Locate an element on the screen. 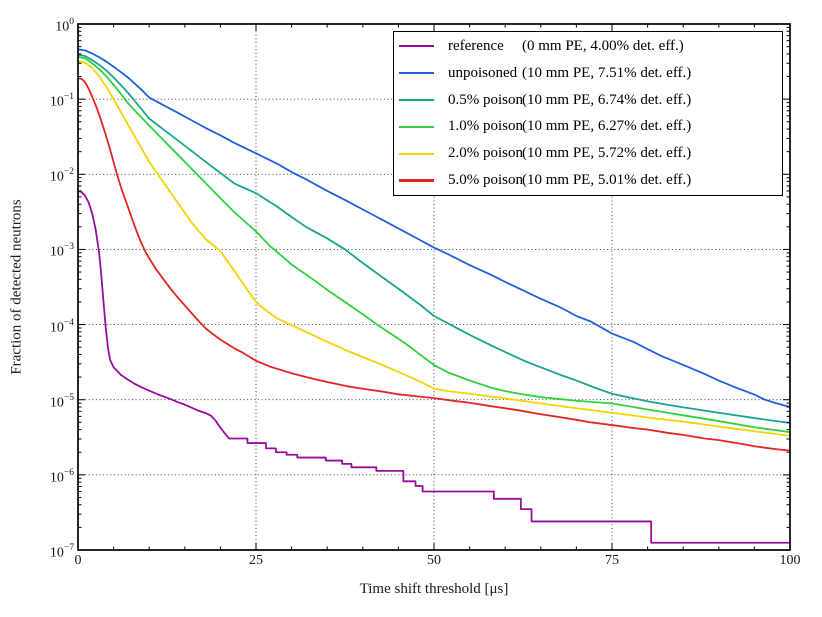  legend-series-detail: (10 mm PE, 7.51% det. eff.) is located at coordinates (607, 72).